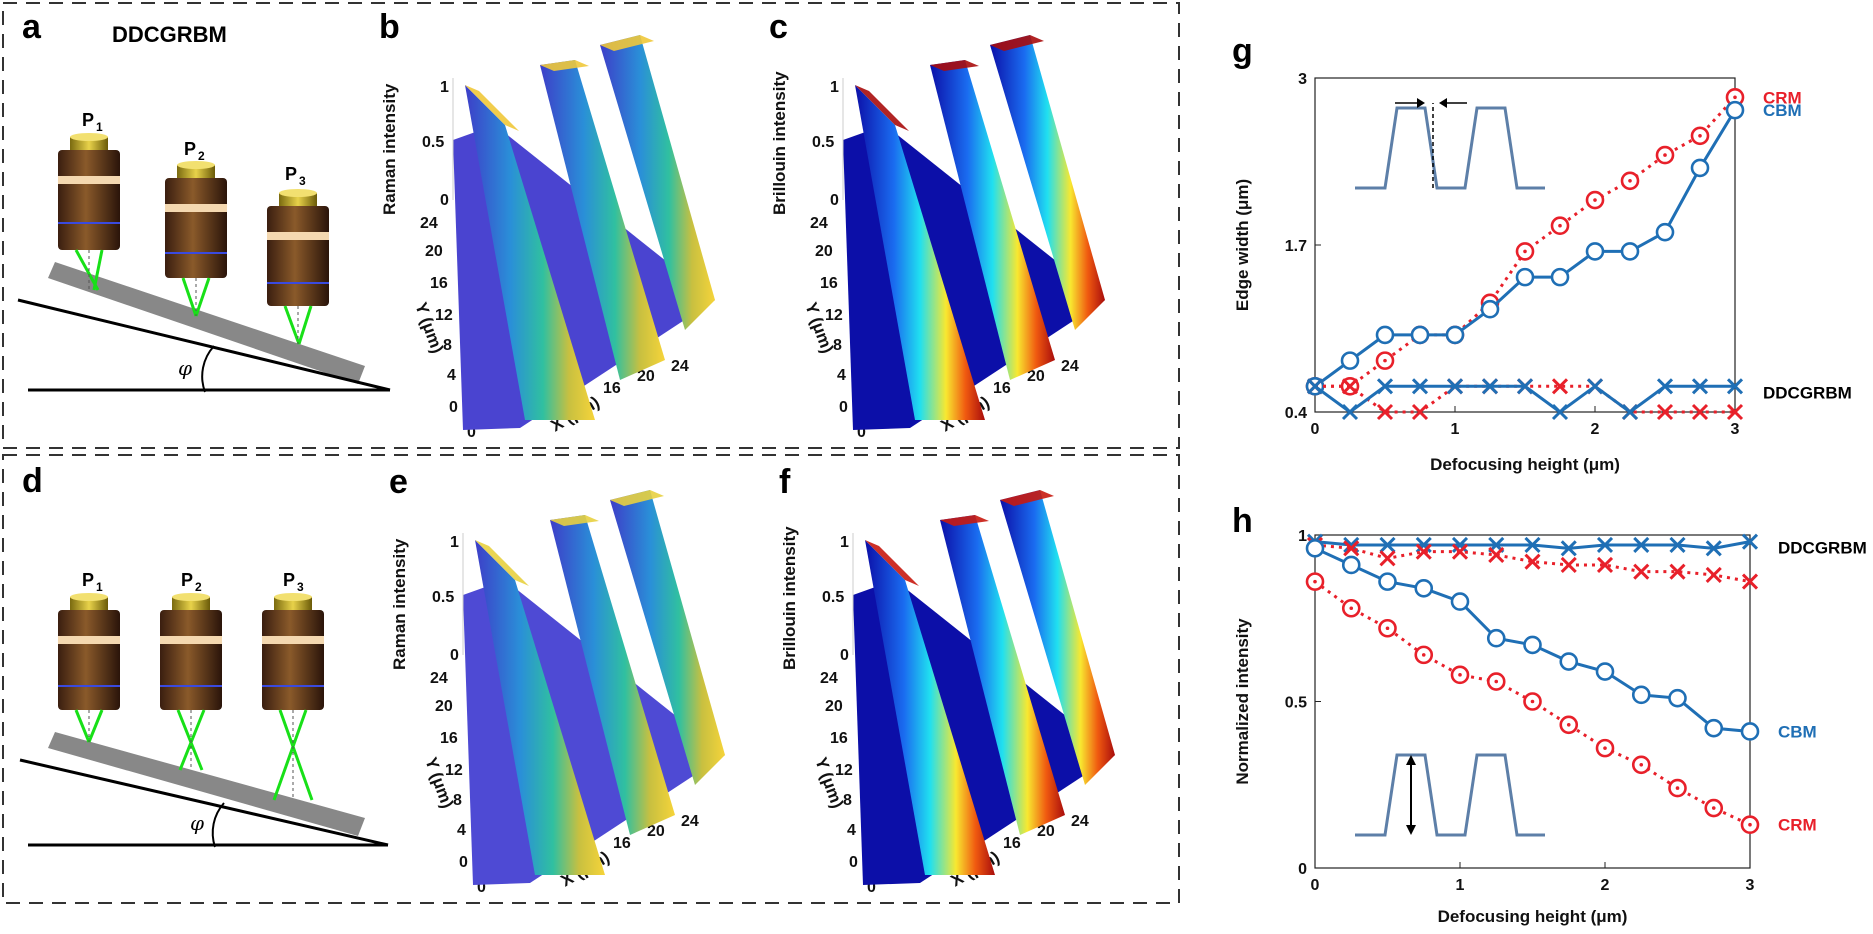  I want to click on panel-label-c: c, so click(778, 27).